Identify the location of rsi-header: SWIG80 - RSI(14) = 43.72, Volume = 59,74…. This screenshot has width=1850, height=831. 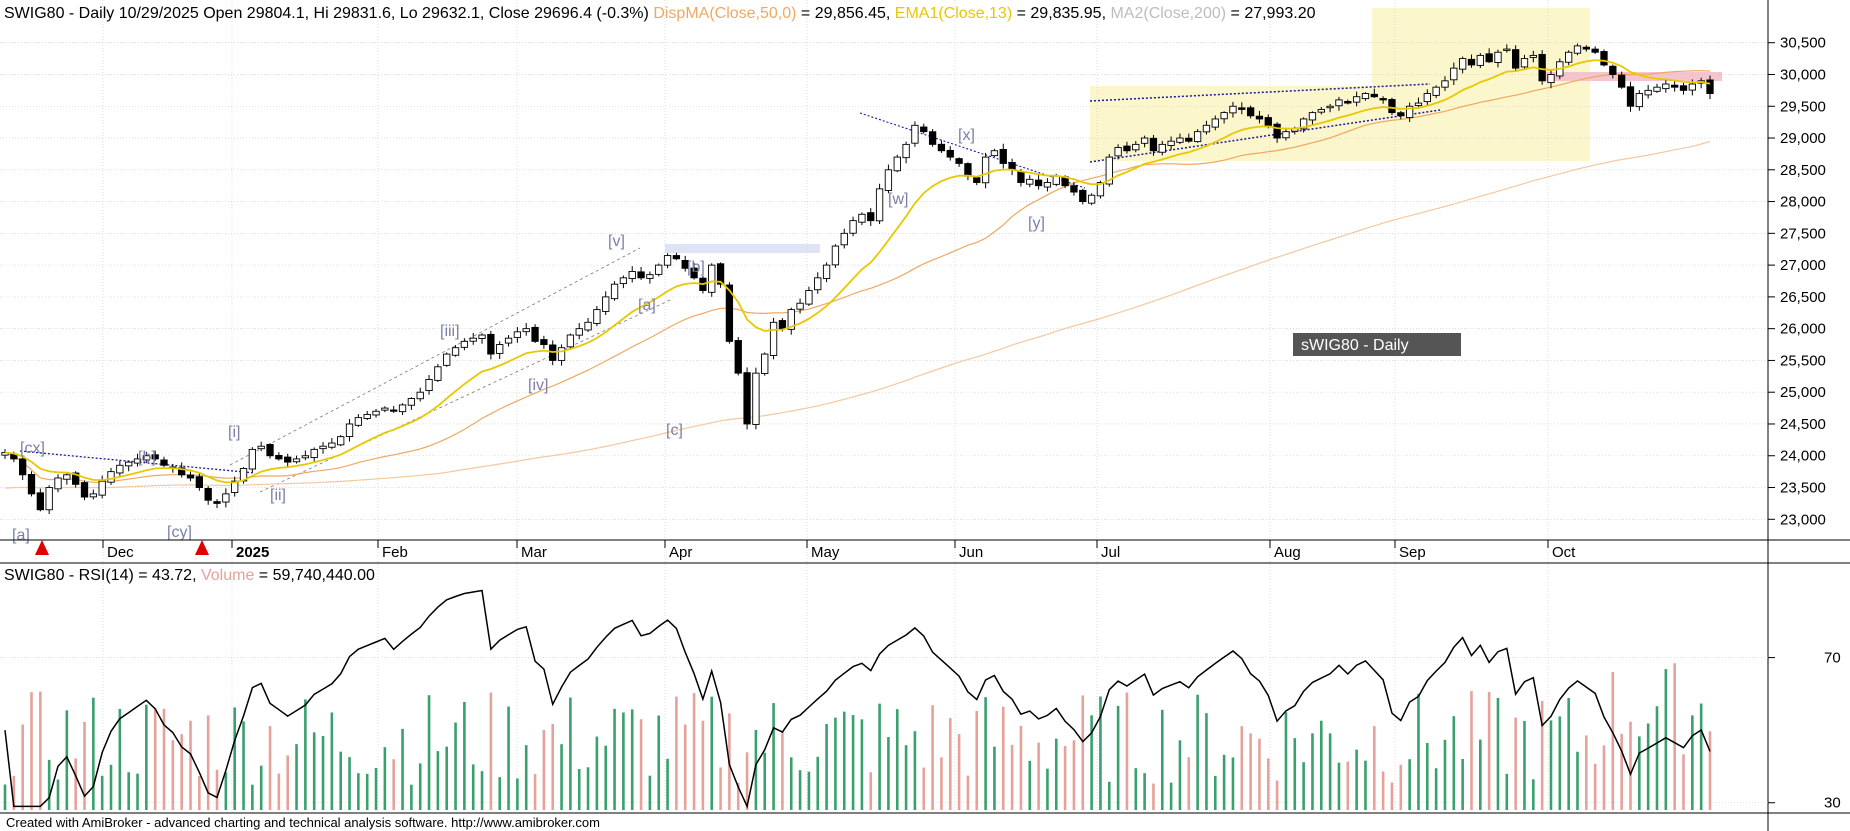
(189, 575).